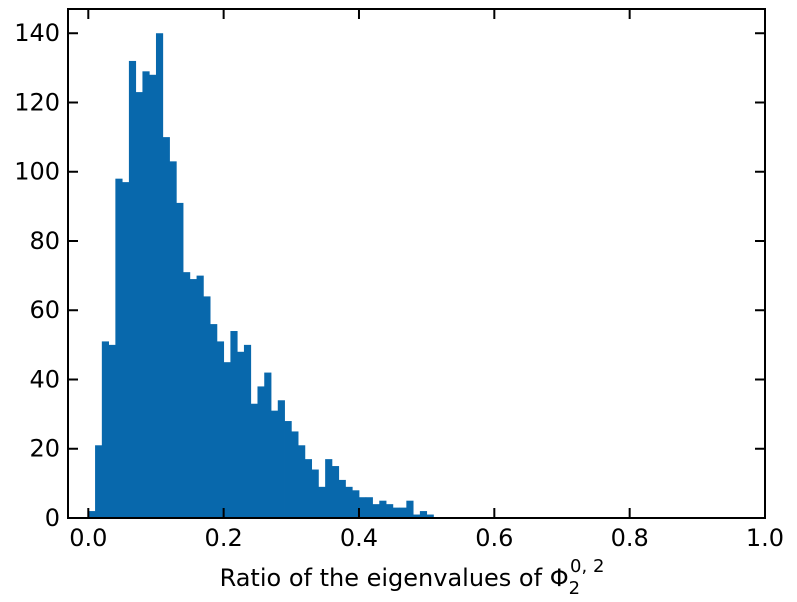  What do you see at coordinates (44, 310) in the screenshot?
I see `y-tick-label: 60` at bounding box center [44, 310].